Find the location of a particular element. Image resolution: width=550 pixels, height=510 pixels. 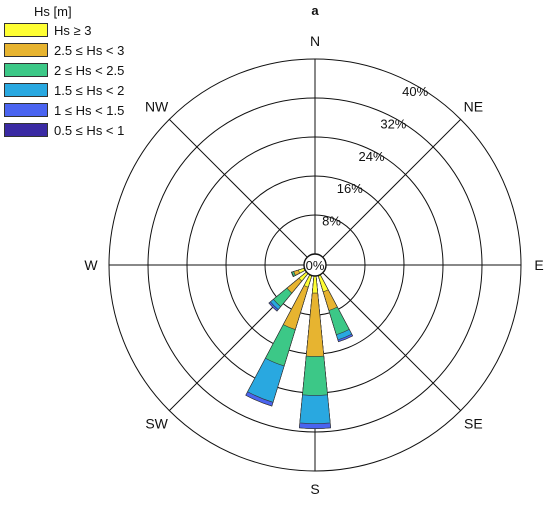

ring-label: 16% is located at coordinates (350, 188).